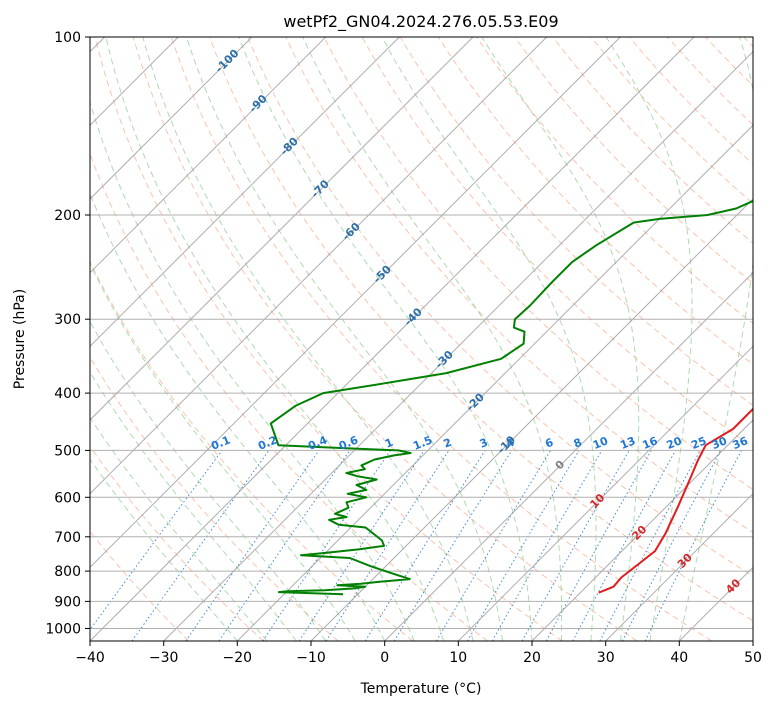 This screenshot has width=775, height=708. I want to click on mixing-ratio-label: 2, so click(448, 443).